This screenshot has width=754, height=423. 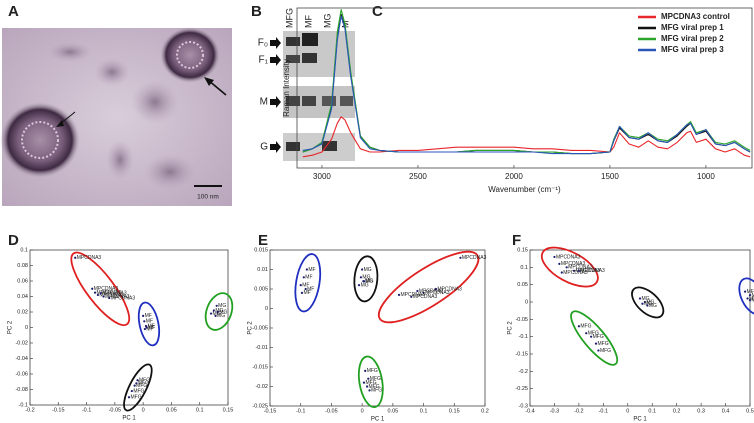 I want to click on lane-label: MFG, so click(x=289, y=18).